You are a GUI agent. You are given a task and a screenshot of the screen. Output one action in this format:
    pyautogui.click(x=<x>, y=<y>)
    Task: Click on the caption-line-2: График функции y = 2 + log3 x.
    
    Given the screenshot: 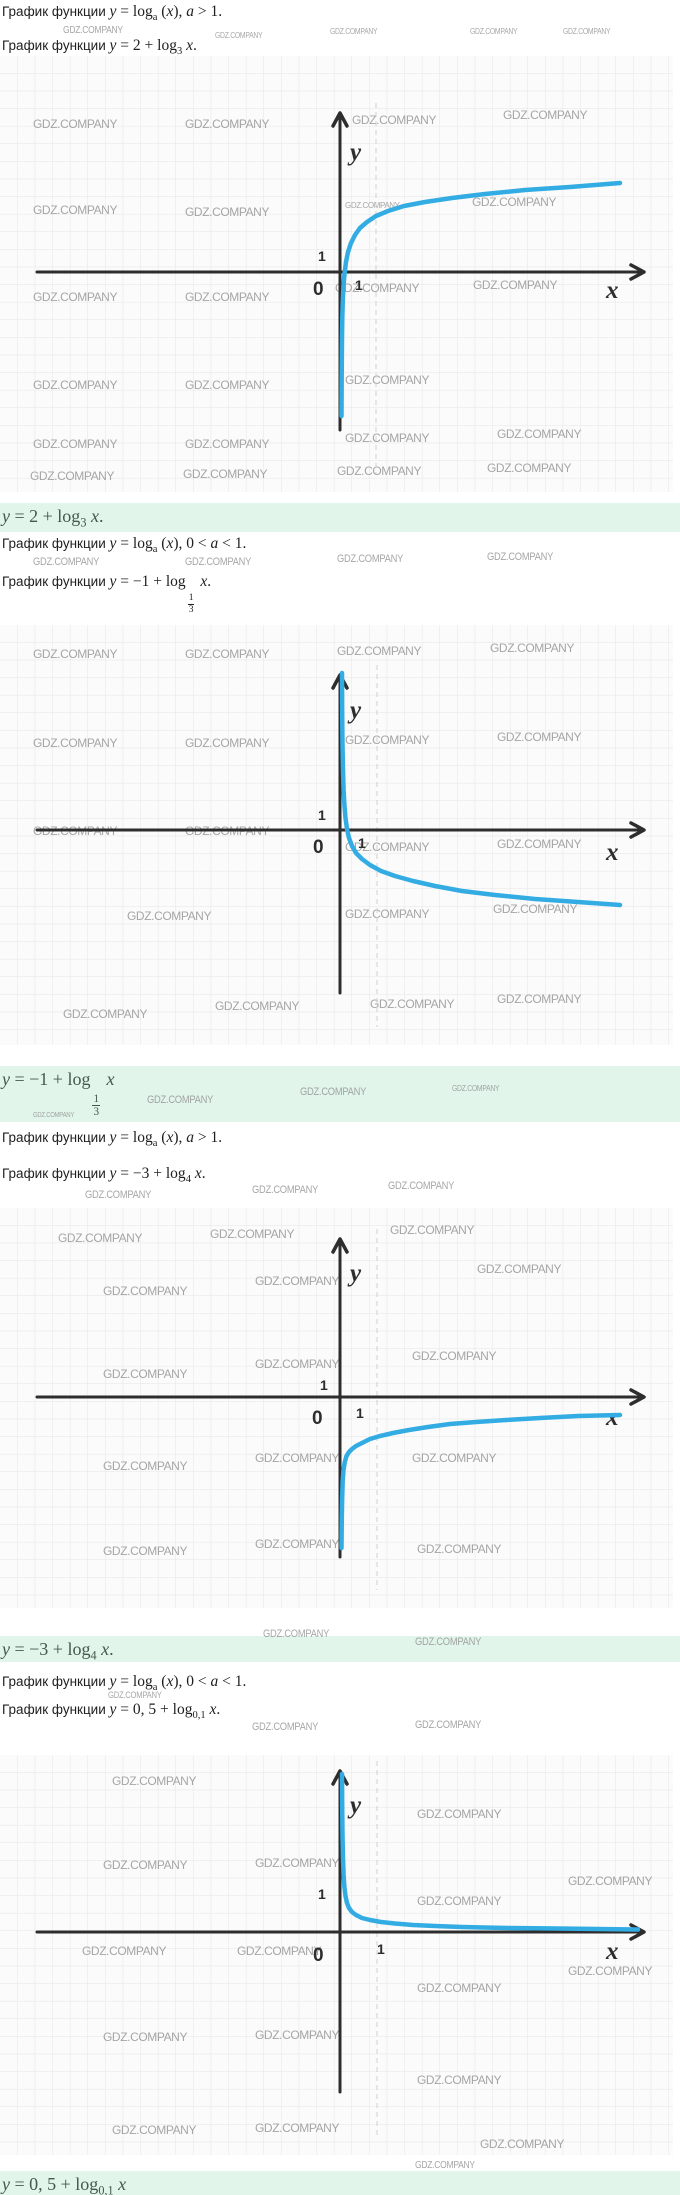 What is the action you would take?
    pyautogui.click(x=99, y=47)
    